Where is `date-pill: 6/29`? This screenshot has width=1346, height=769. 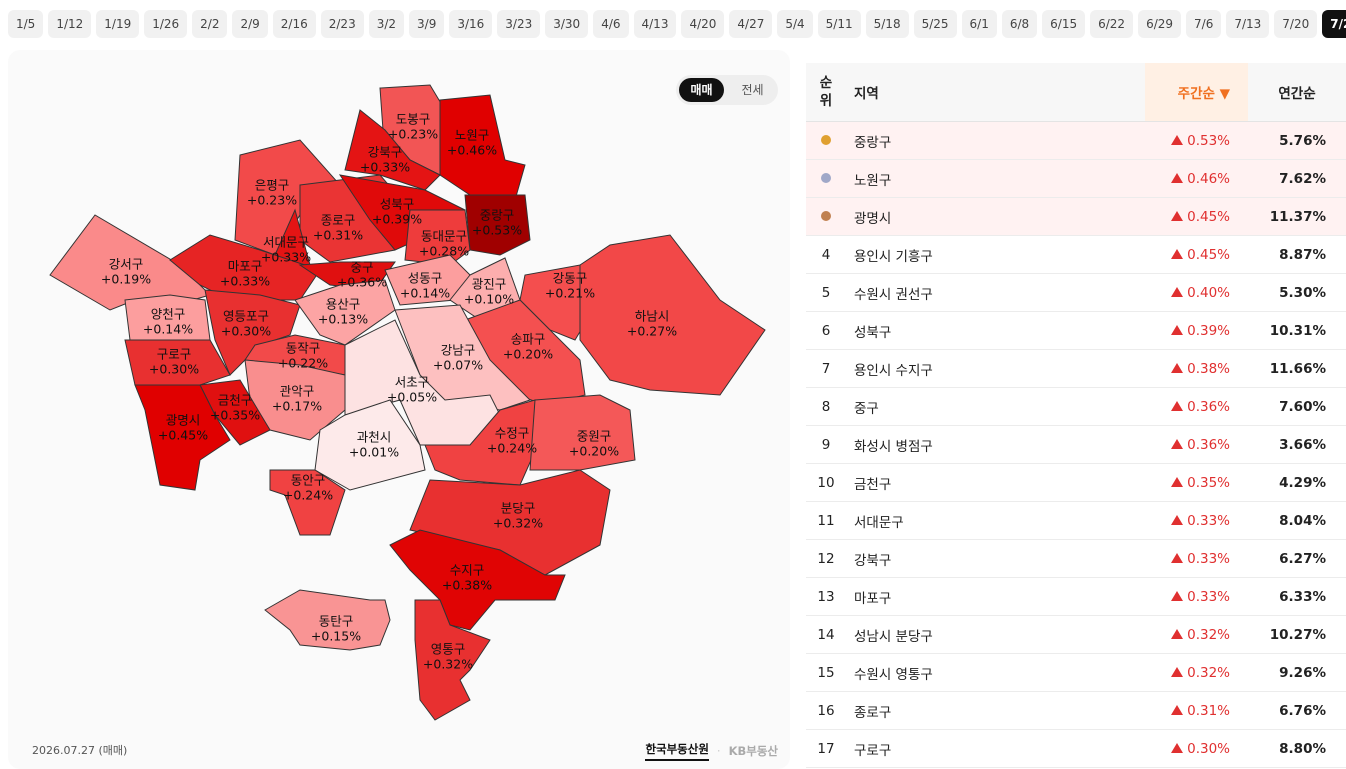 date-pill: 6/29 is located at coordinates (1160, 24).